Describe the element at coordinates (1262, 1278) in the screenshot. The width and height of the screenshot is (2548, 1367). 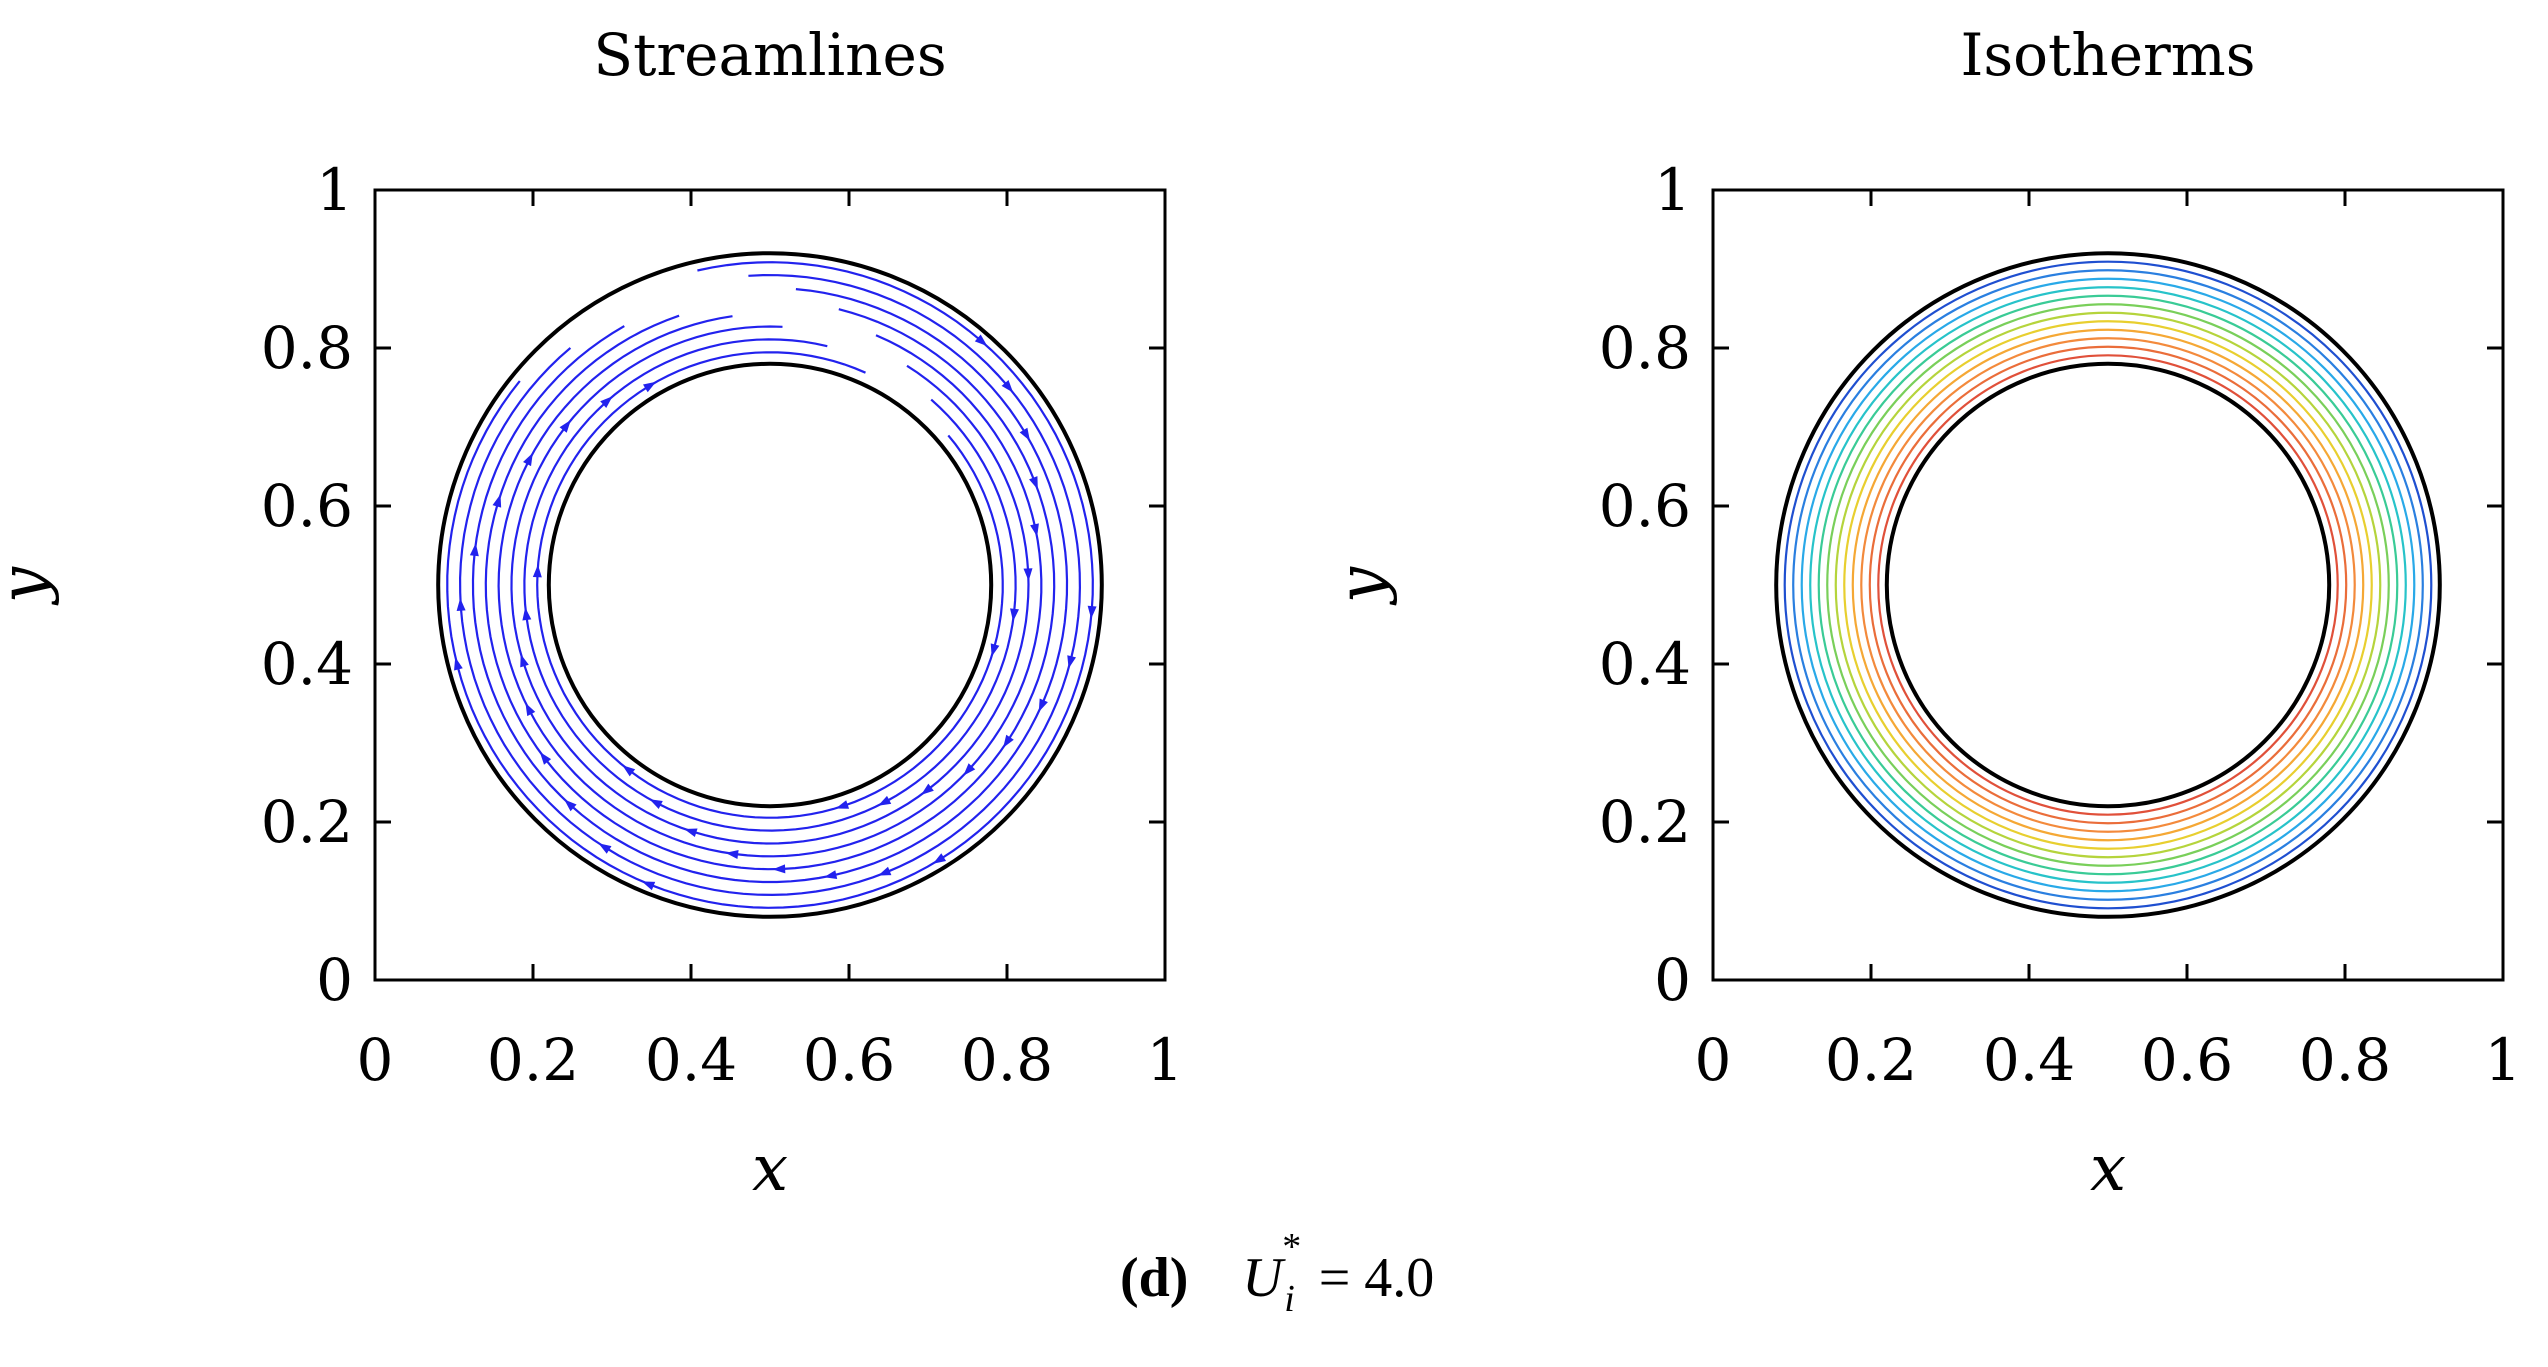
I see `equation-symbol-text: U` at that location.